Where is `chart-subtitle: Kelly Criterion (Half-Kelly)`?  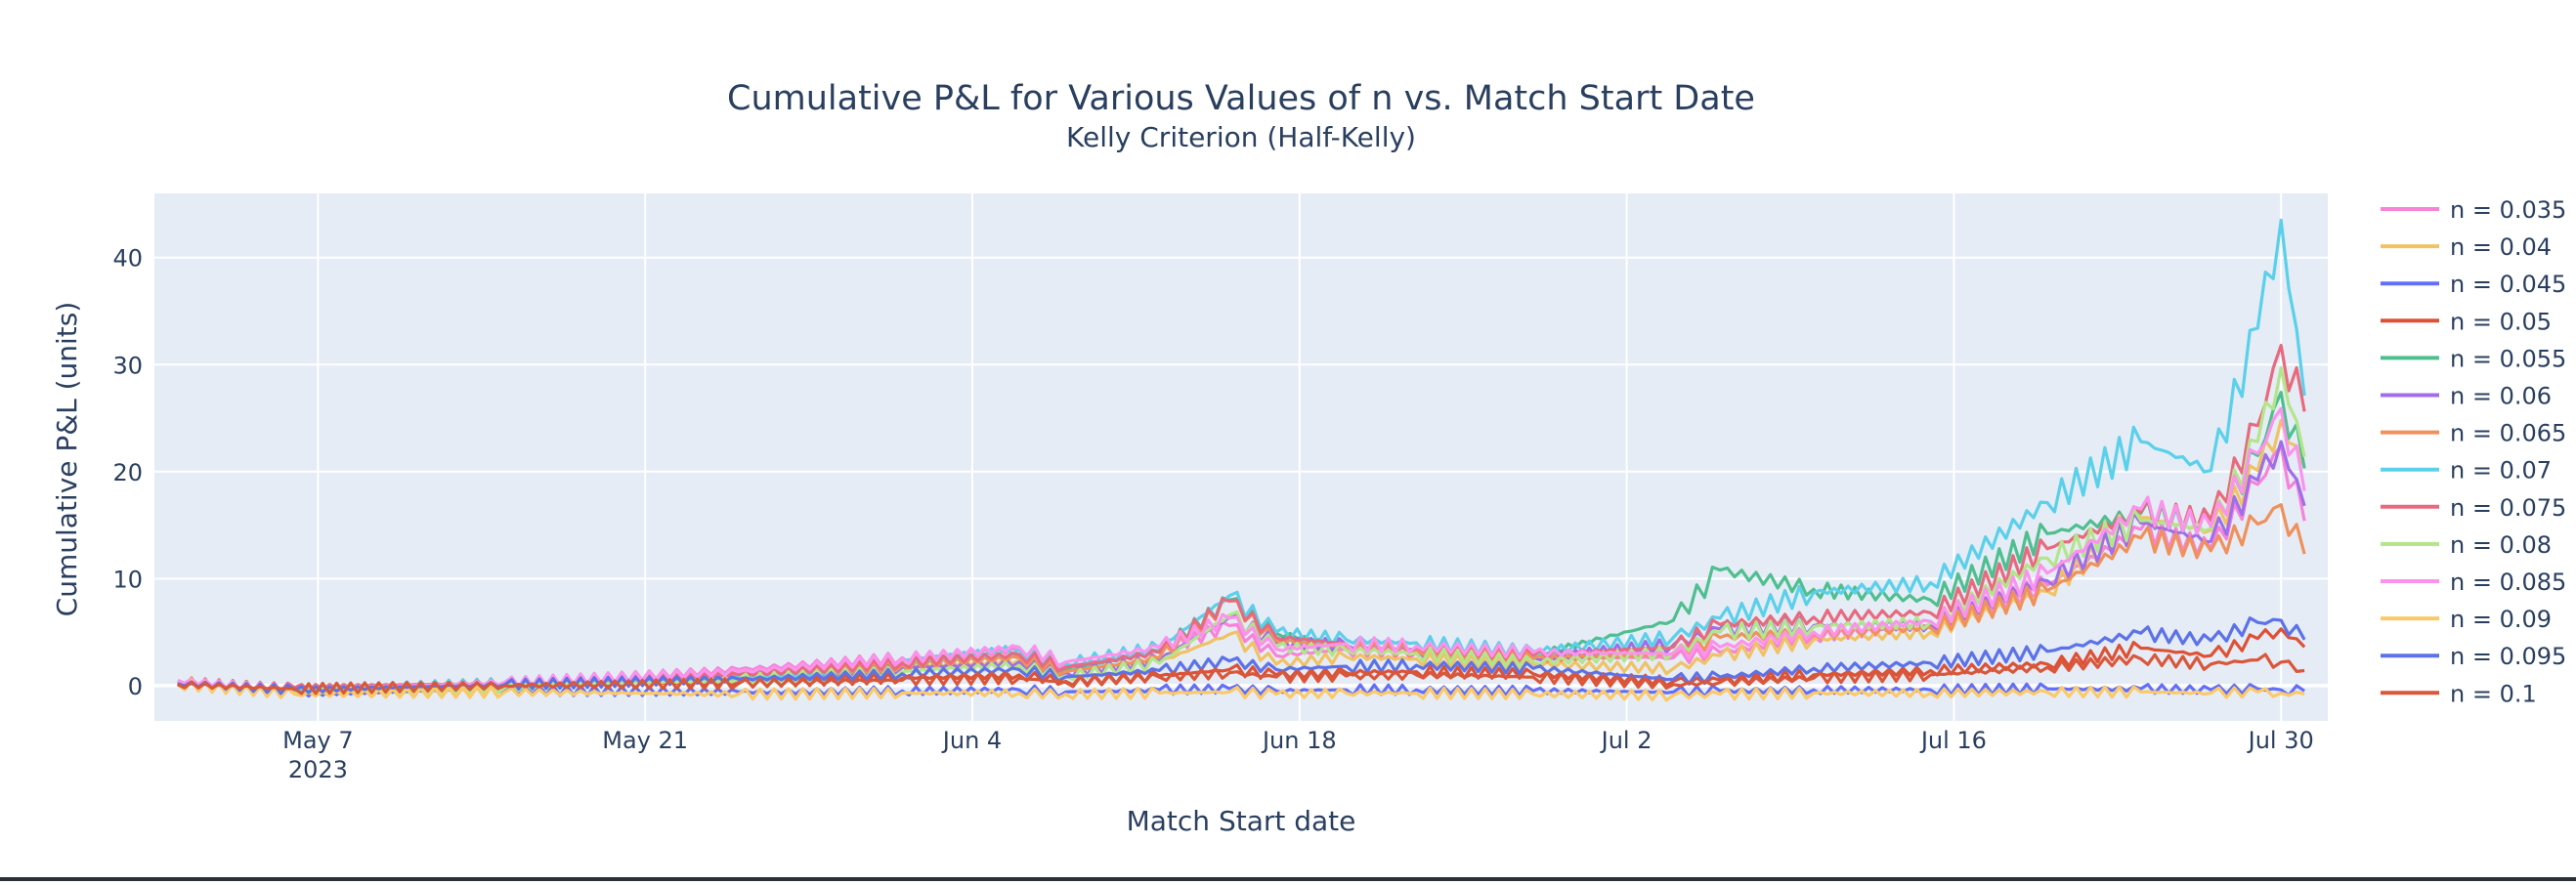 chart-subtitle: Kelly Criterion (Half-Kelly) is located at coordinates (1241, 137).